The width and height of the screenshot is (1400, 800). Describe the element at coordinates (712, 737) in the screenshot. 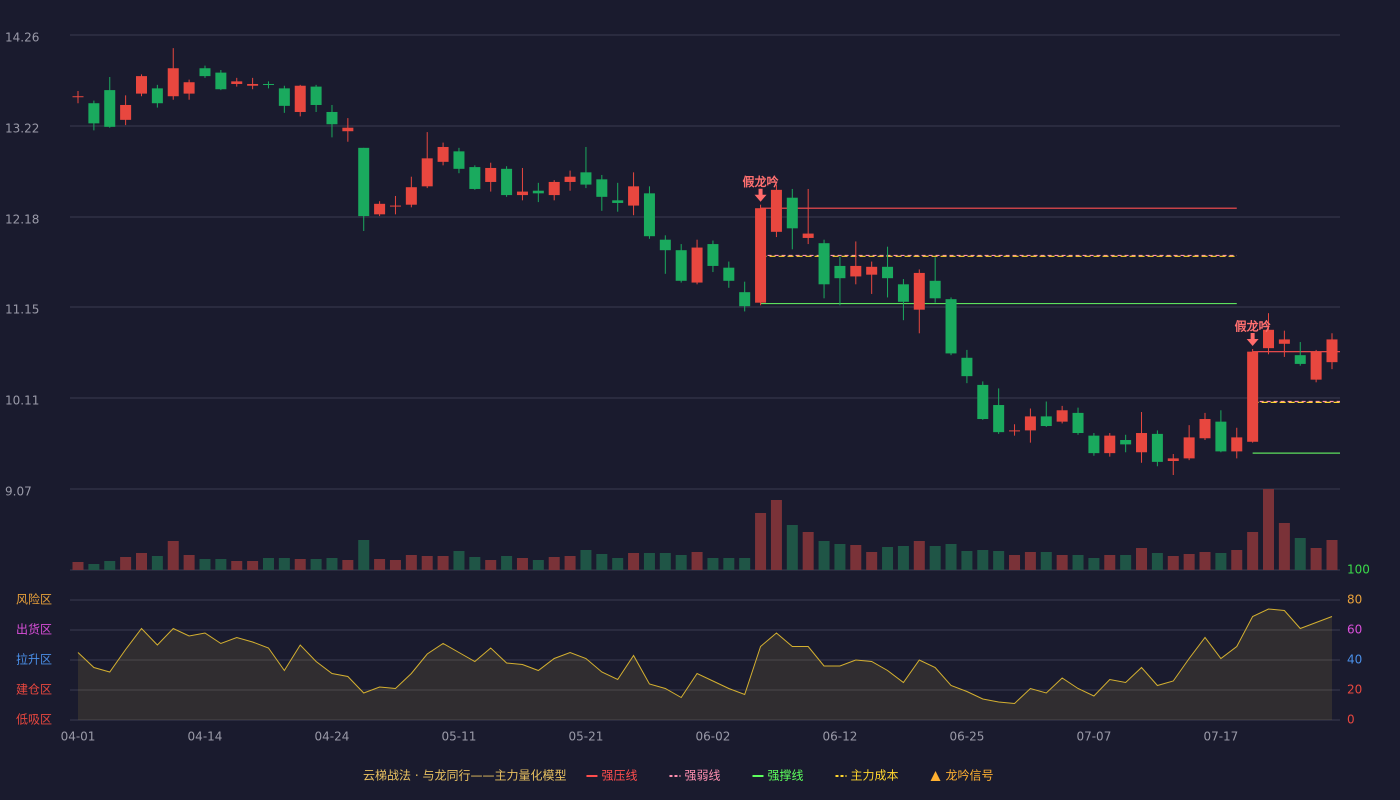

I see `x-tick-label: 06-02` at that location.